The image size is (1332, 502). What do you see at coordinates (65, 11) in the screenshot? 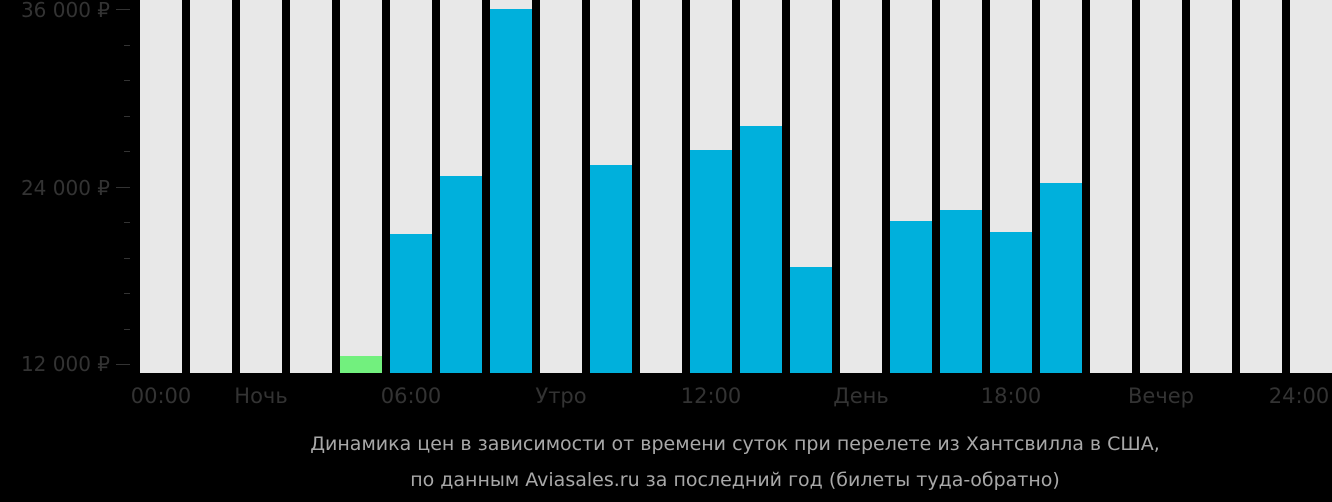
I see `y-axis-label-36000: 36 000 ₽` at bounding box center [65, 11].